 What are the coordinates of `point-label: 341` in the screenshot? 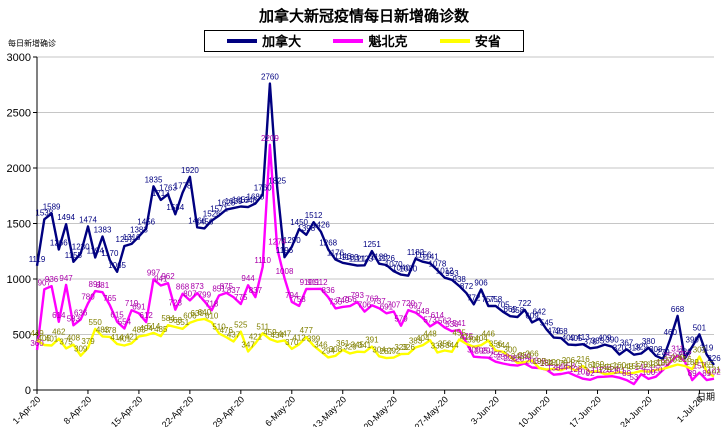 It's located at (365, 345).